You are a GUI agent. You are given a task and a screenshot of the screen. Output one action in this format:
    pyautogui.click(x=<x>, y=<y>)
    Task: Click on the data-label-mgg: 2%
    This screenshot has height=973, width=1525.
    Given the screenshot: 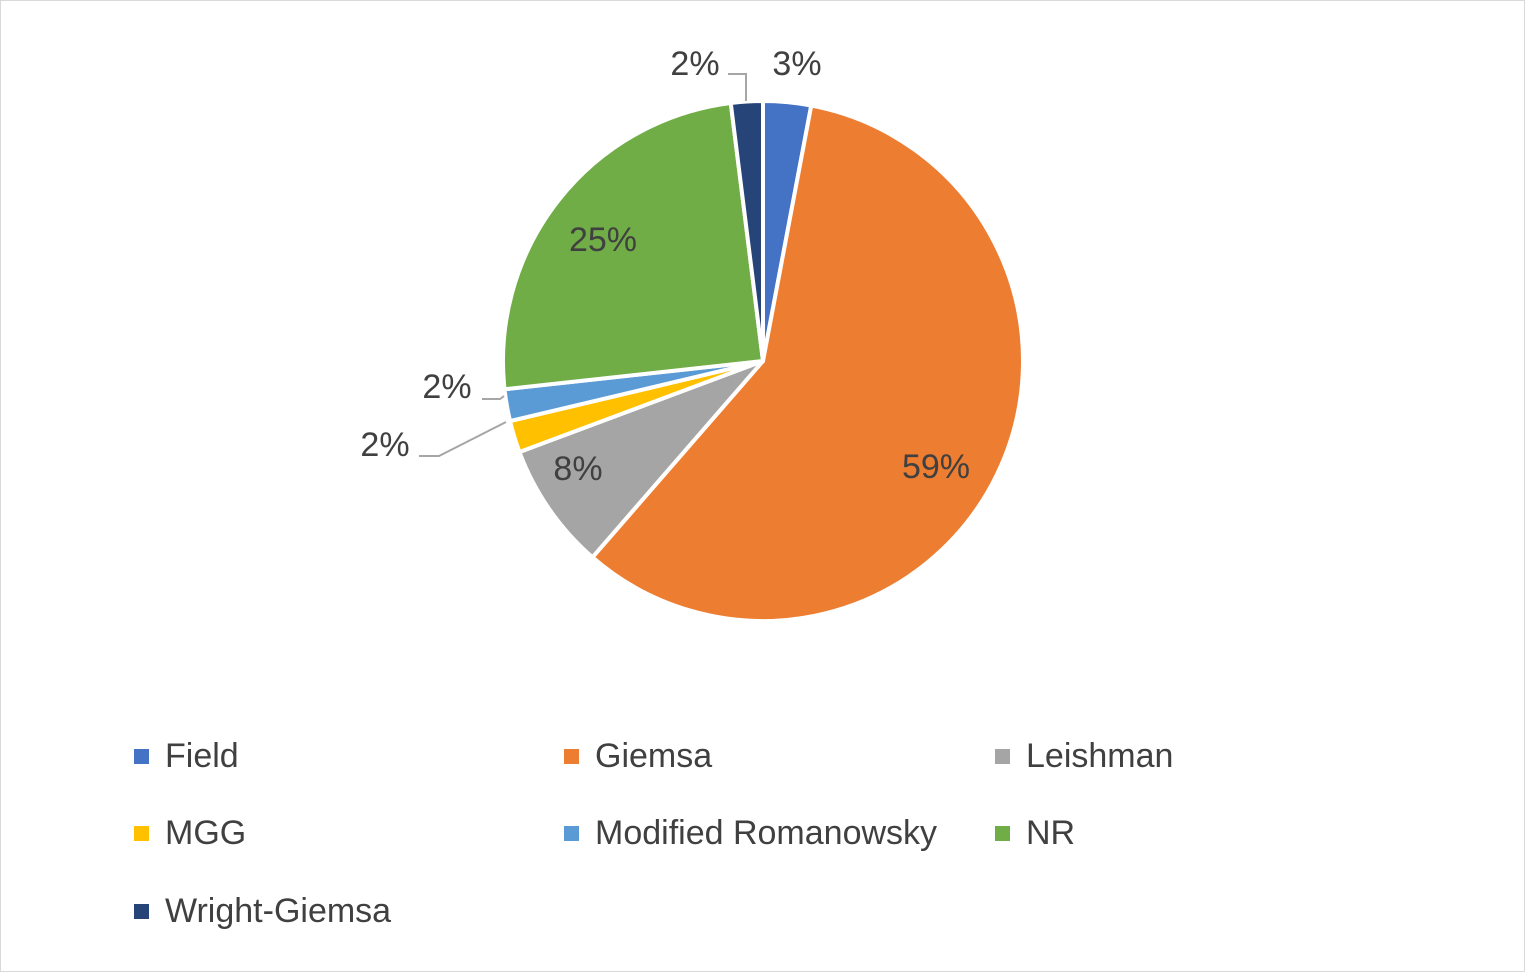 What is the action you would take?
    pyautogui.click(x=384, y=445)
    